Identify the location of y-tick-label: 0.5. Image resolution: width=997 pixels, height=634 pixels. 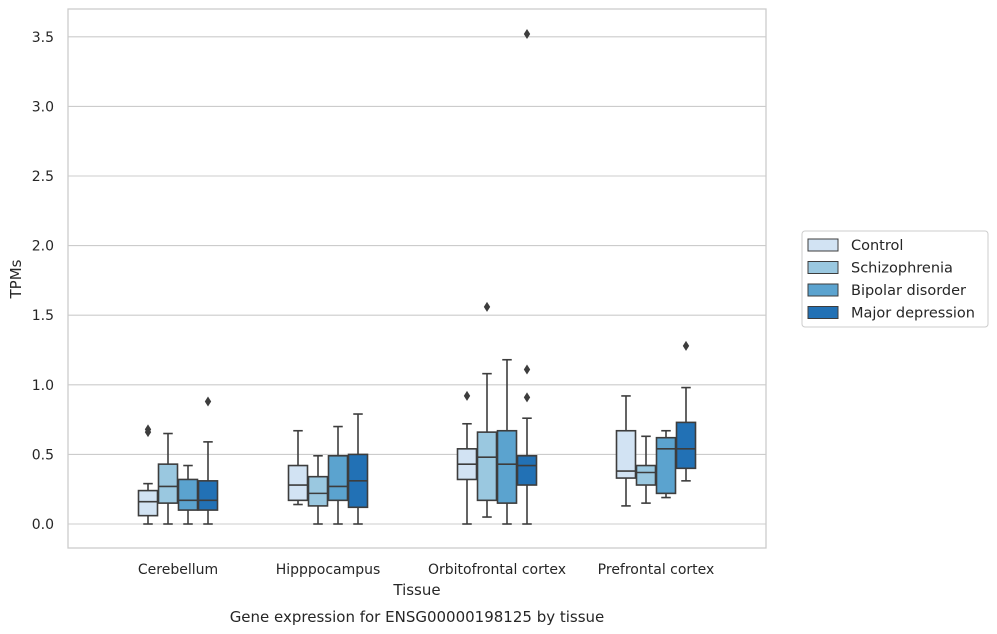
(43, 455).